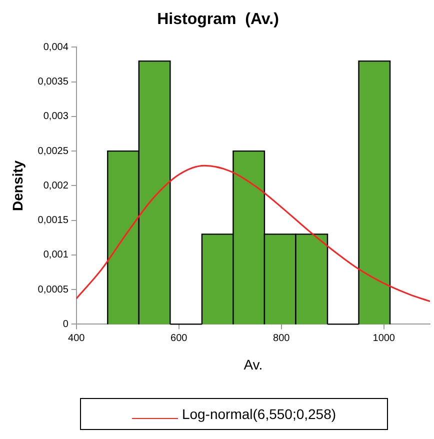  I want to click on x-tick-label: 400, so click(77, 338).